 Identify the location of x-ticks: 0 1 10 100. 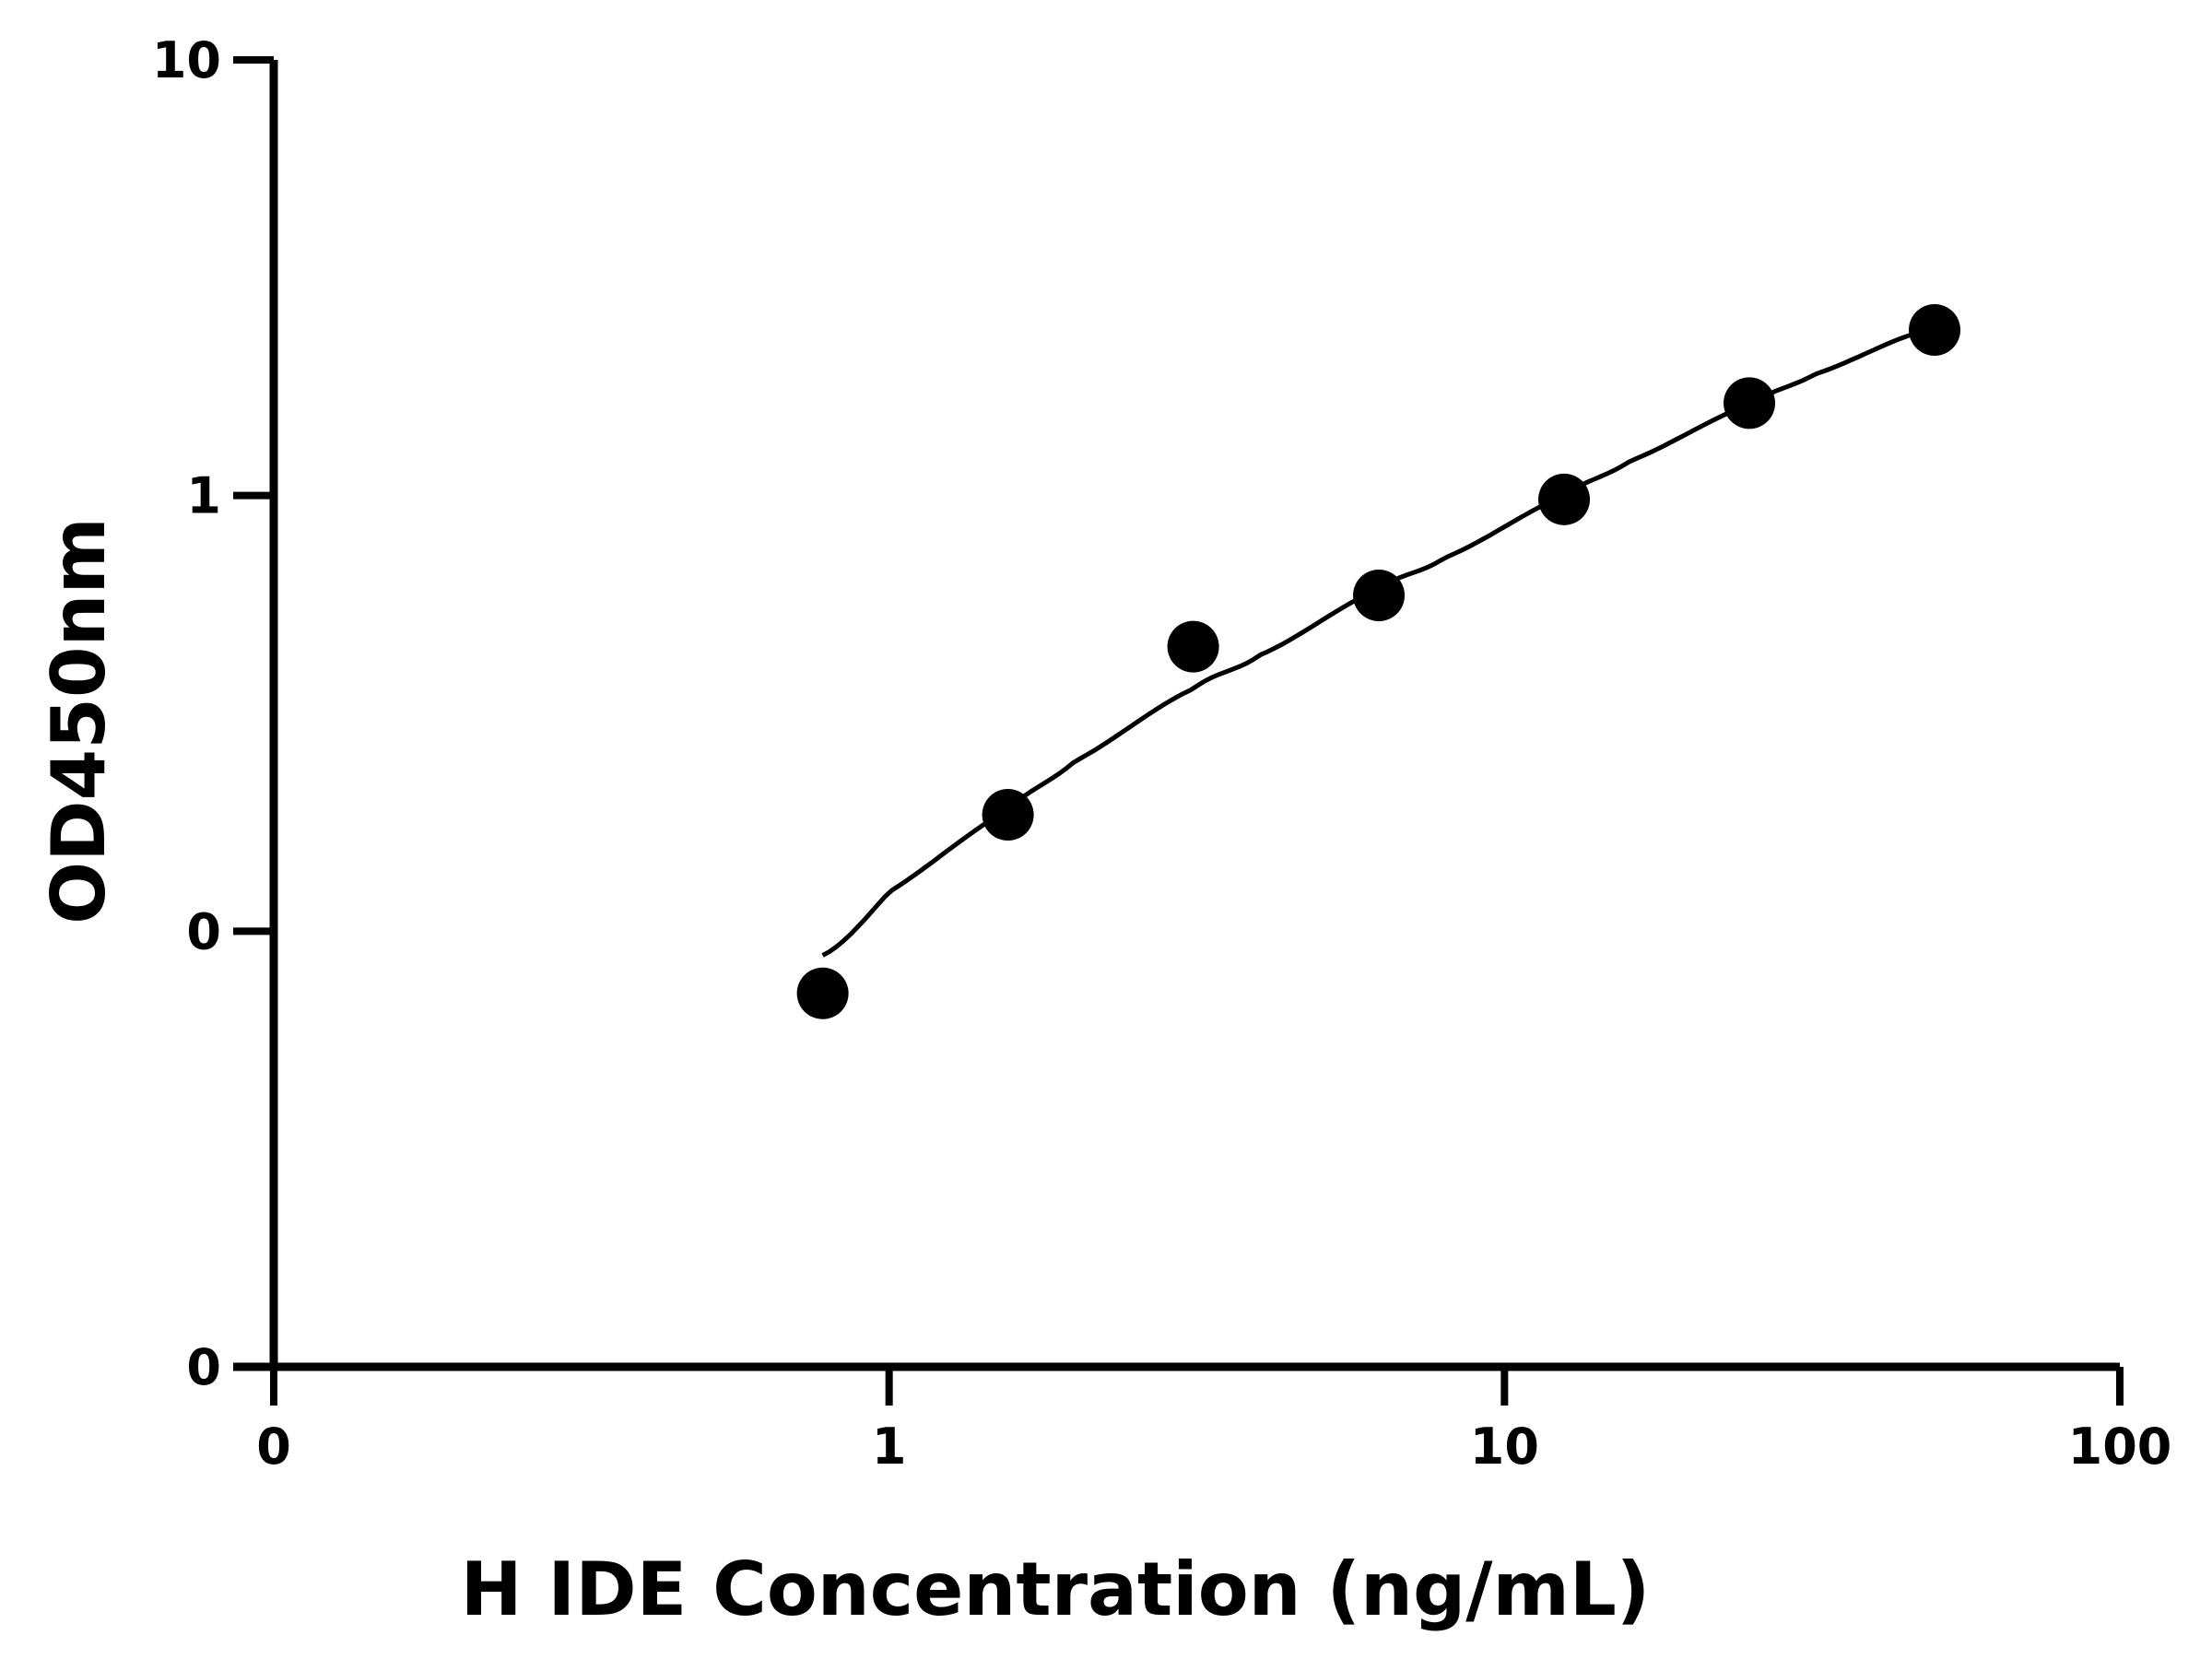
(1213, 1421).